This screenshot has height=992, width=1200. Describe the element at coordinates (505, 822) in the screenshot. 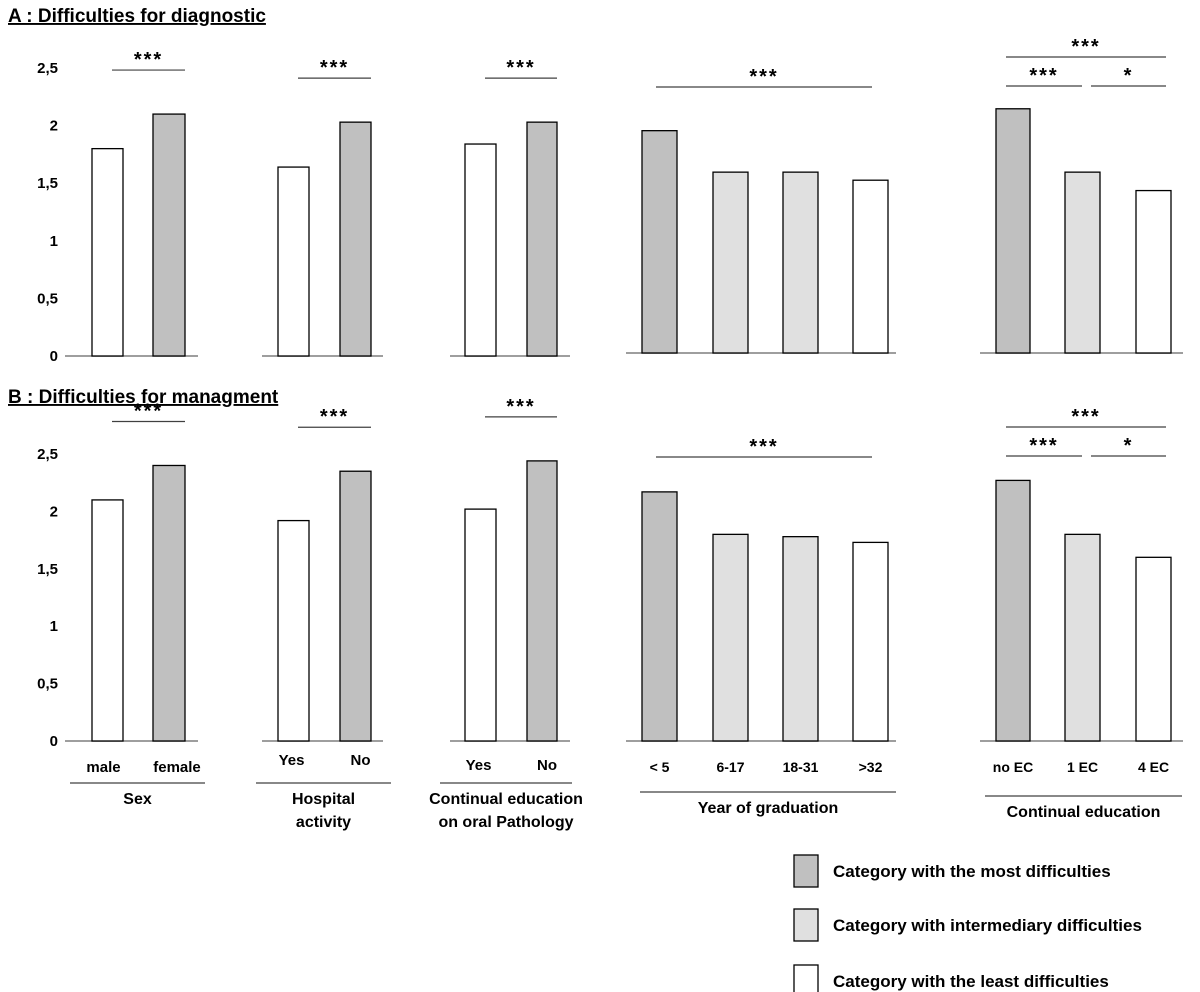

I see `group-title: on oral Pathology` at that location.